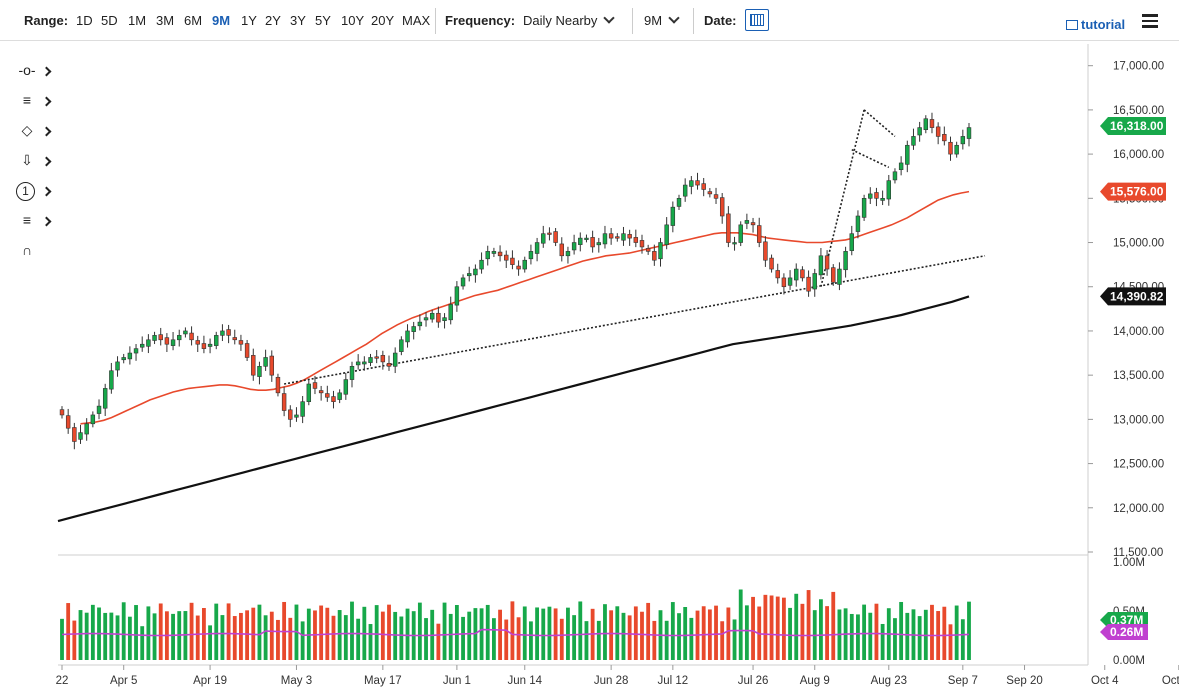  Describe the element at coordinates (757, 20) in the screenshot. I see `calendar-icon` at that location.